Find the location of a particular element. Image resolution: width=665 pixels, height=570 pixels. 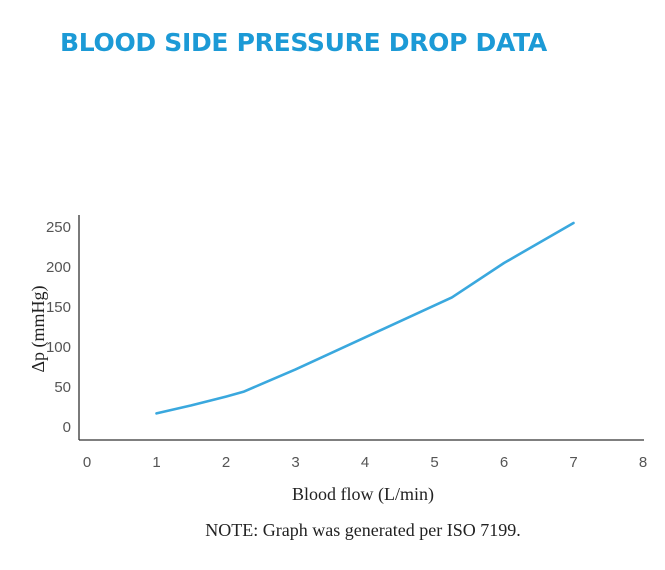

x-tick-label: 1 is located at coordinates (156, 462).